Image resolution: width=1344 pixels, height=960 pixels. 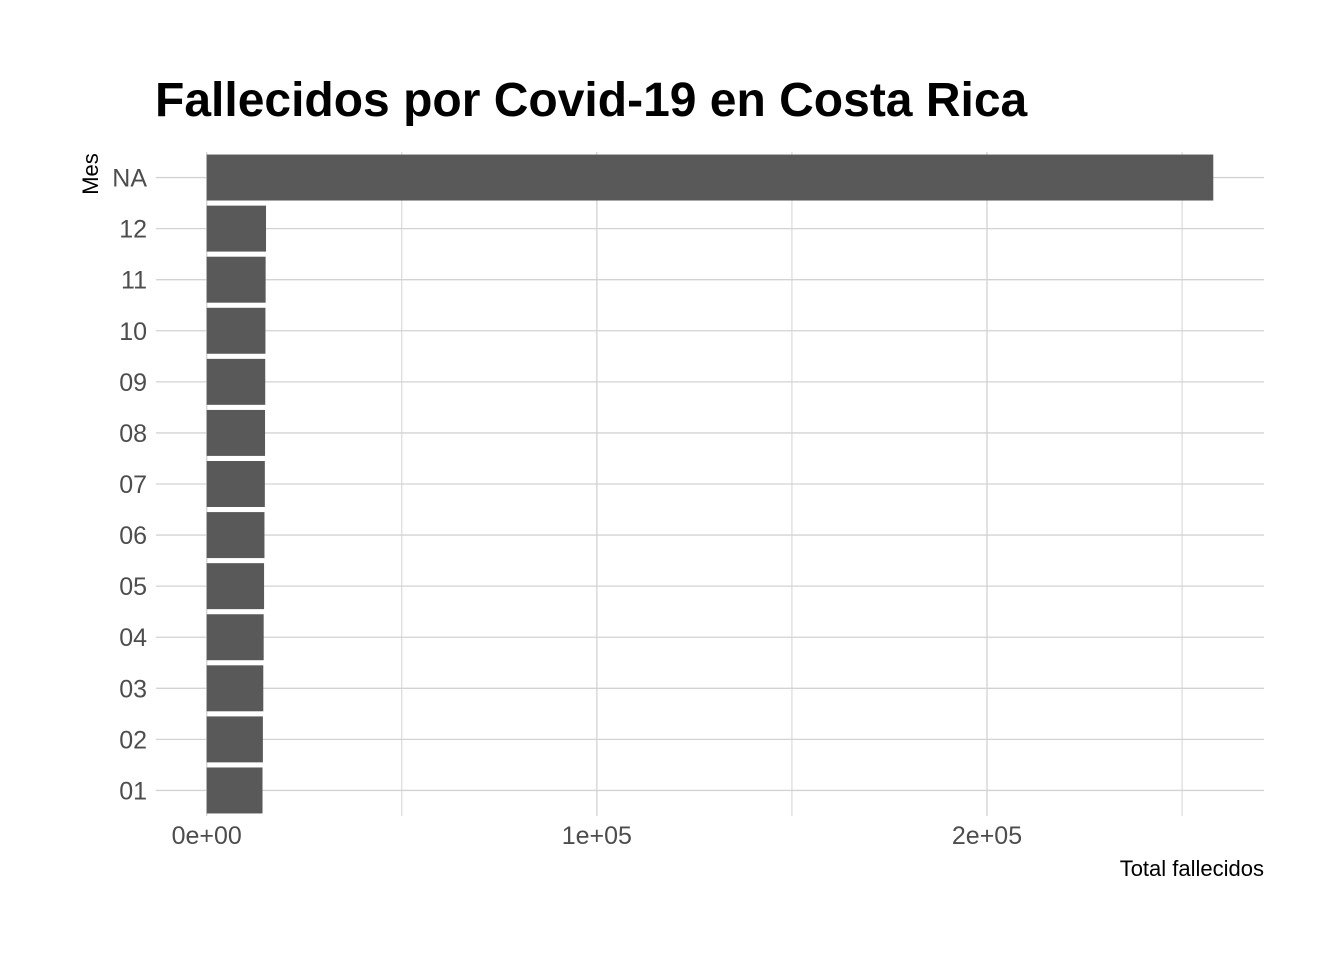 I want to click on y-tick-label: 04, so click(x=133, y=638).